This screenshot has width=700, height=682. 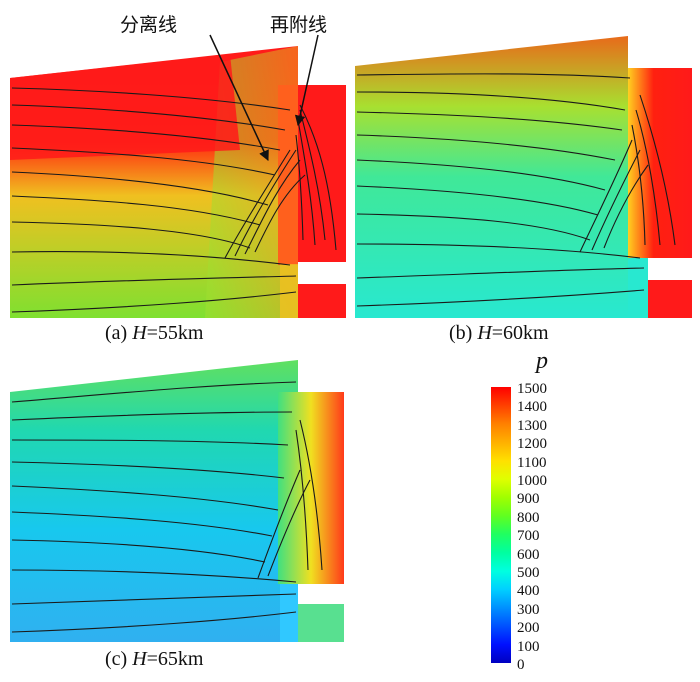 What do you see at coordinates (306, 80) in the screenshot?
I see `reattachment-arrow` at bounding box center [306, 80].